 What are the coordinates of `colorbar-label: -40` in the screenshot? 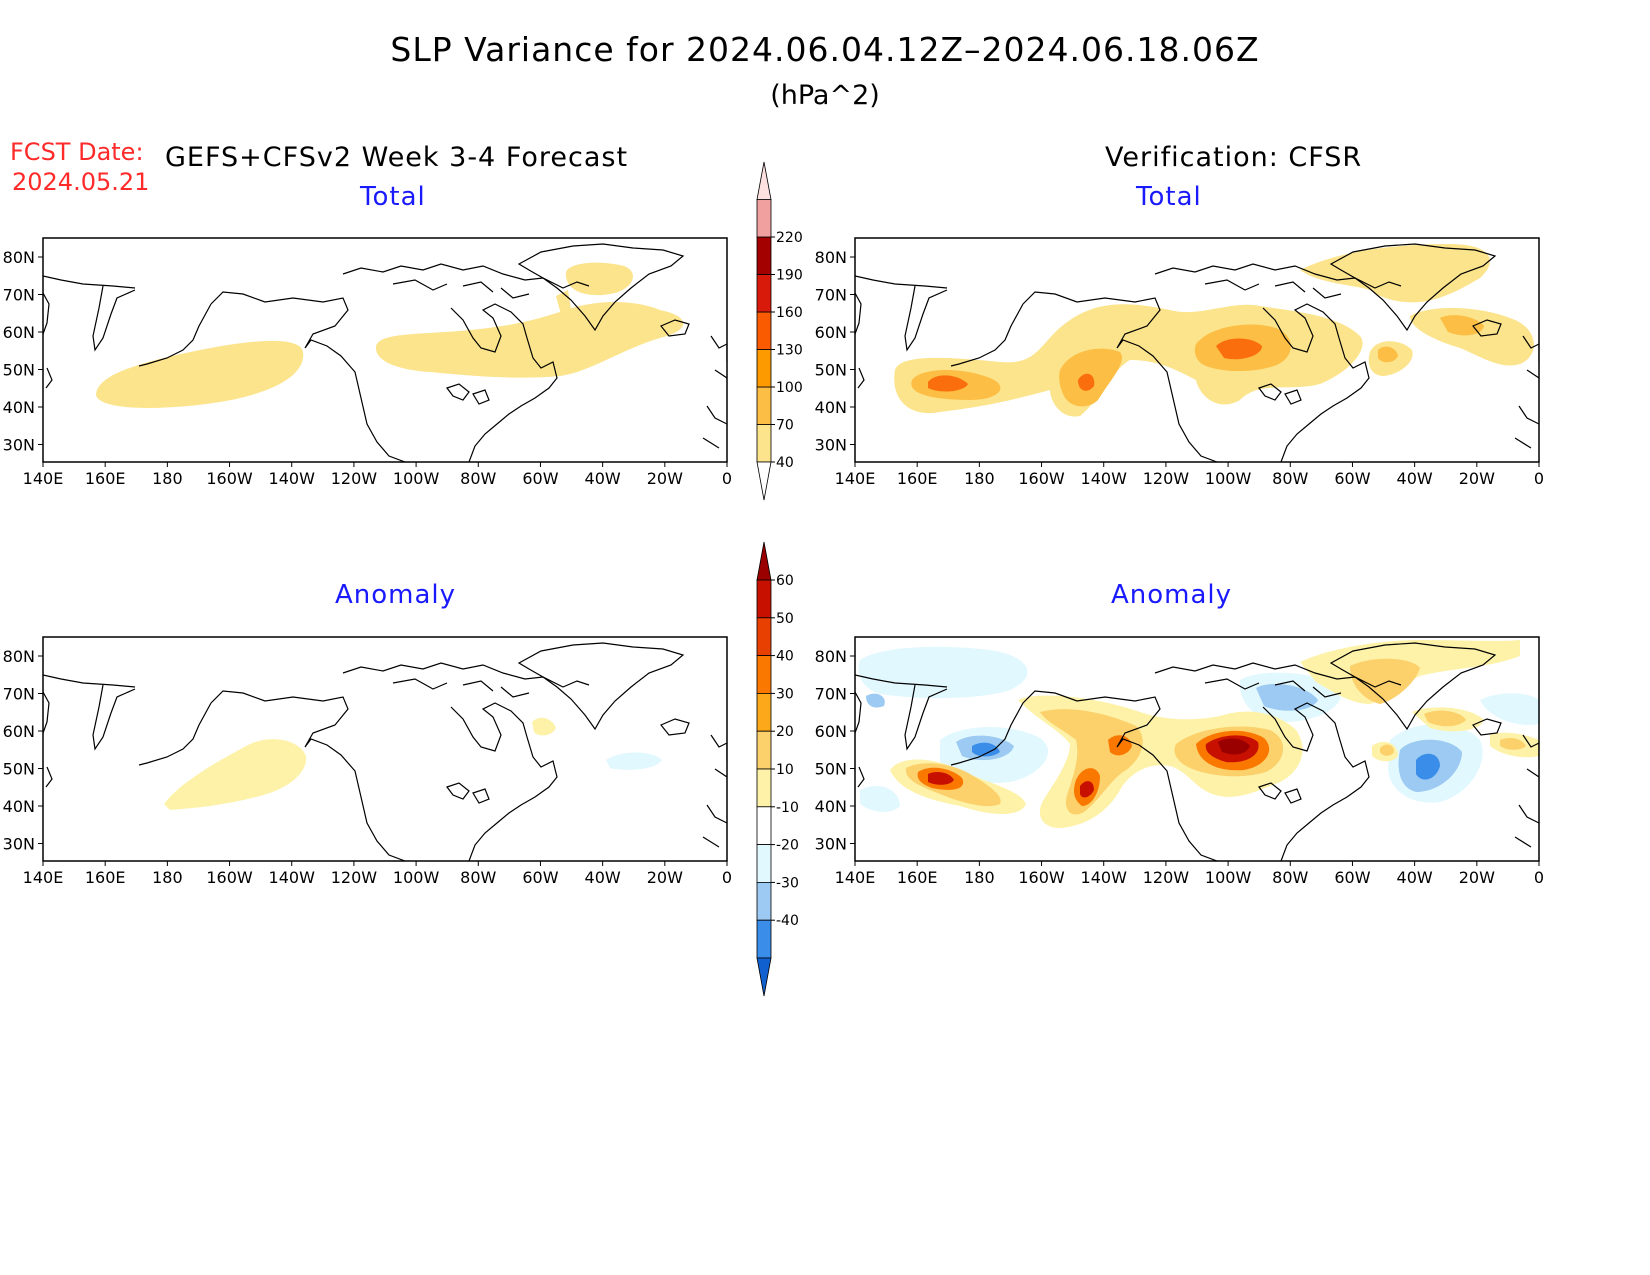 It's located at (787, 921).